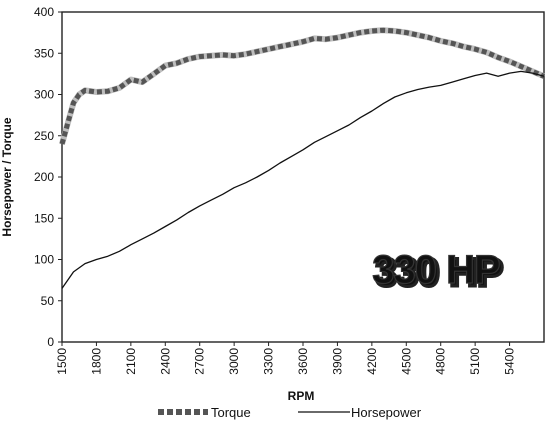 This screenshot has width=550, height=424. Describe the element at coordinates (406, 361) in the screenshot. I see `x-tick-label: 4500` at that location.